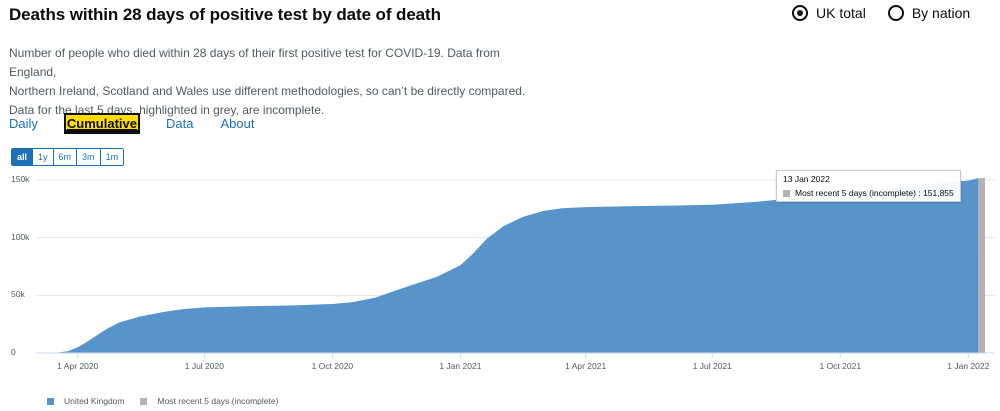 The width and height of the screenshot is (1000, 411). What do you see at coordinates (43, 157) in the screenshot?
I see `range-1y-button: 1y` at bounding box center [43, 157].